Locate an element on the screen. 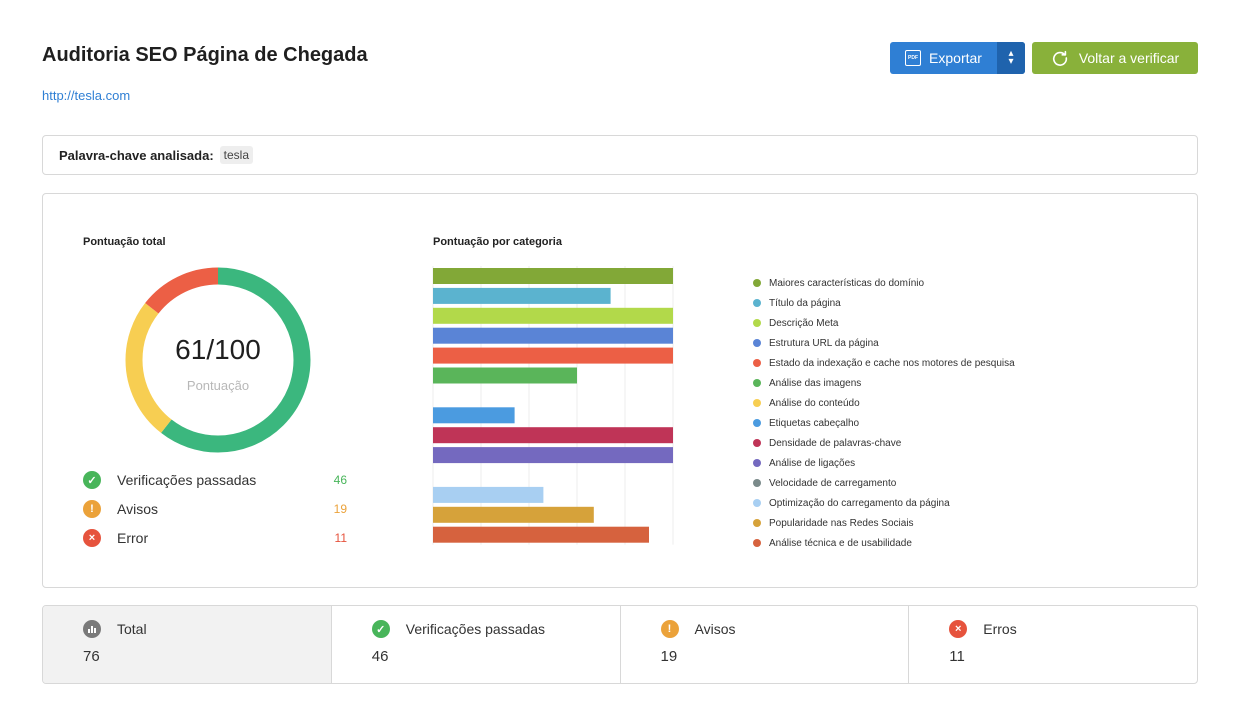 The height and width of the screenshot is (726, 1240). stat-warnings-label: Avisos is located at coordinates (137, 509).